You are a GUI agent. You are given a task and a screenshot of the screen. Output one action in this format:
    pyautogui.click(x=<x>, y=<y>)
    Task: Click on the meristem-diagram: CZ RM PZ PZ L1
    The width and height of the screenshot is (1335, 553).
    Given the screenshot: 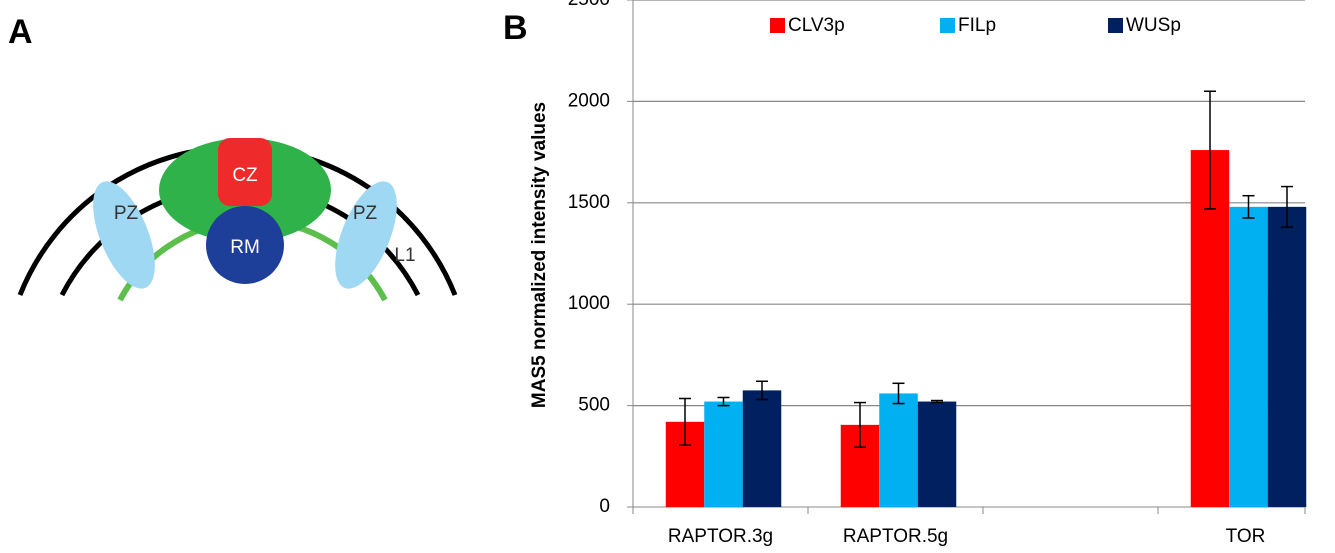 What is the action you would take?
    pyautogui.click(x=237, y=220)
    